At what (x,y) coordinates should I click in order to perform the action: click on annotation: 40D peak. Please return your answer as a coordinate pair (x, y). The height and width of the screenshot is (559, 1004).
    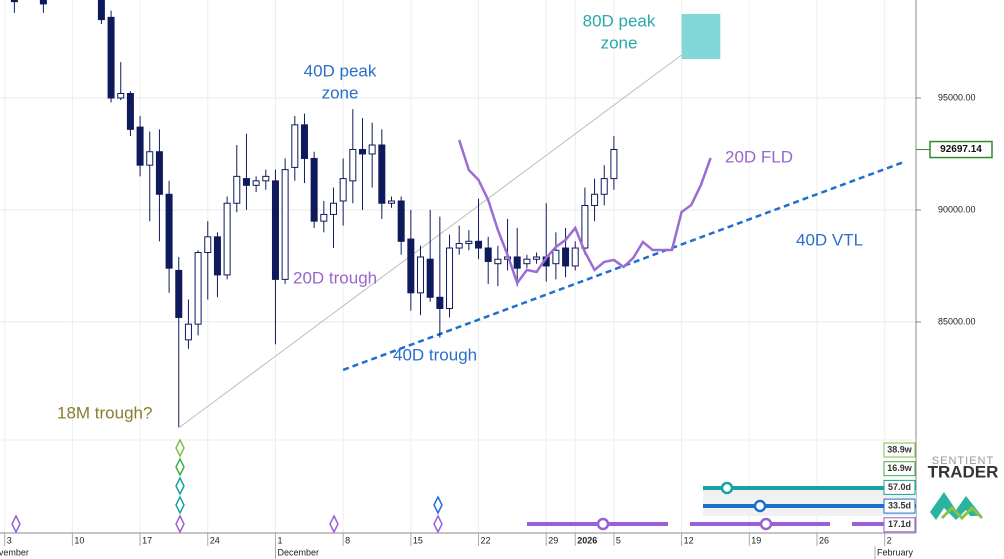
    Looking at the image, I should click on (340, 70).